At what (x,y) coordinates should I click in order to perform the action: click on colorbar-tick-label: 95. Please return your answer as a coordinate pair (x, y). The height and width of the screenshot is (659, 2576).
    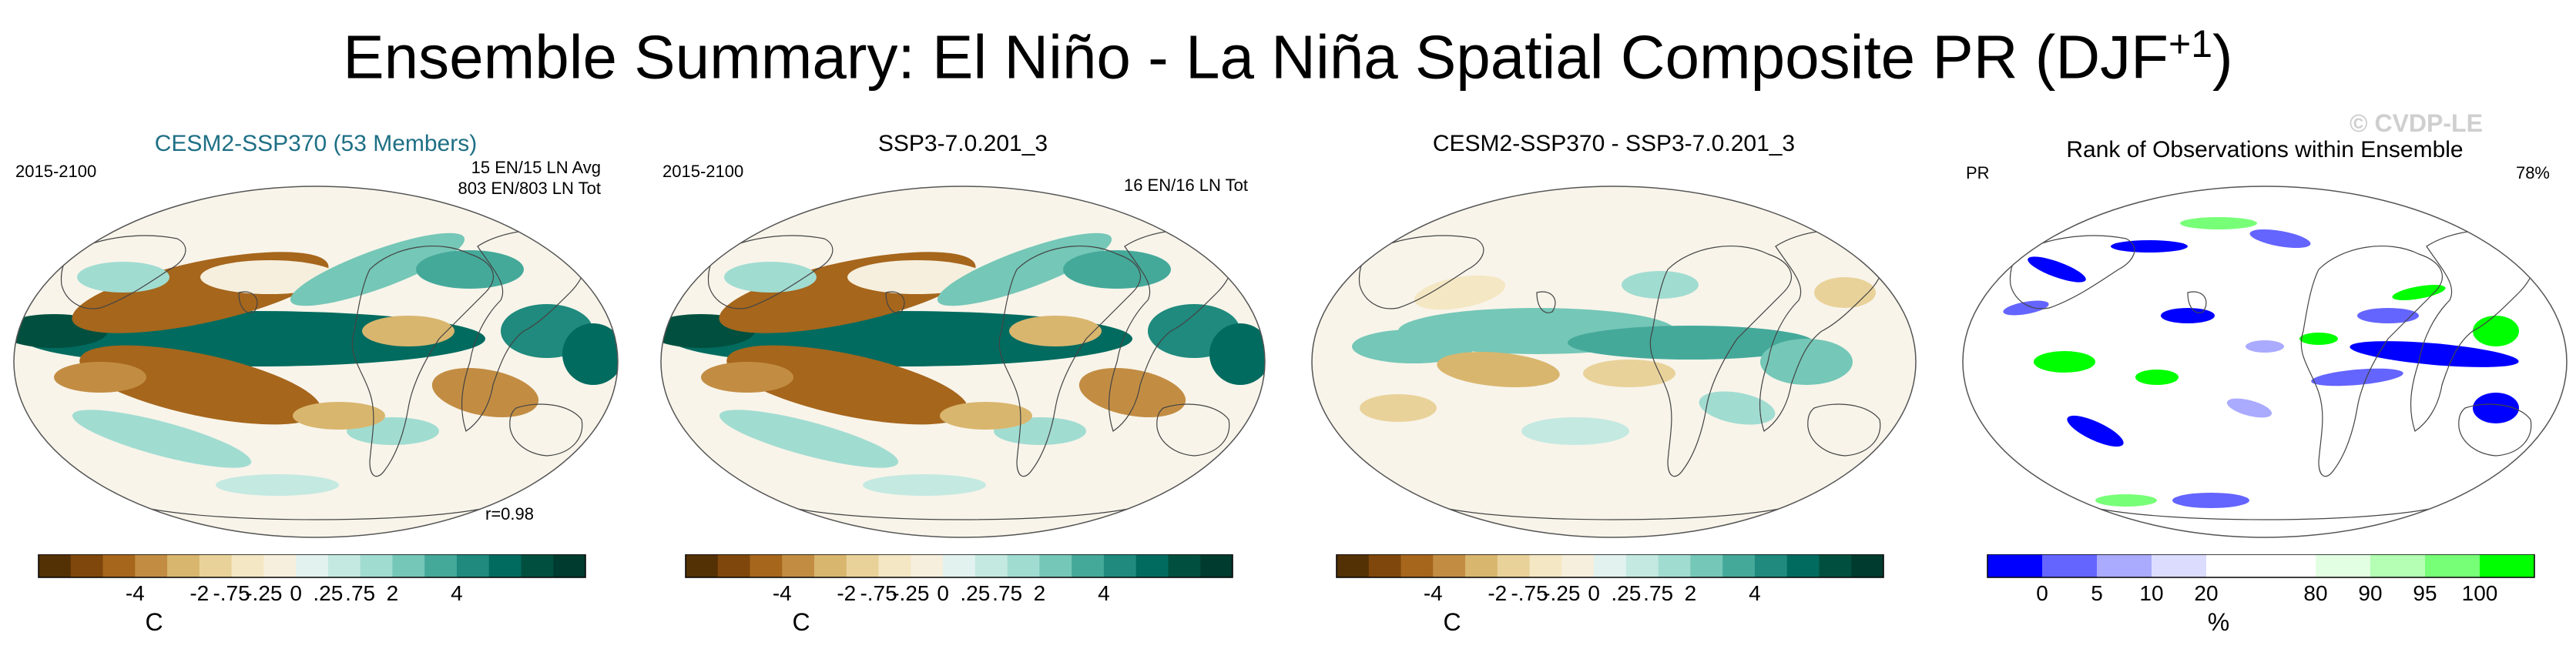
    Looking at the image, I should click on (2425, 593).